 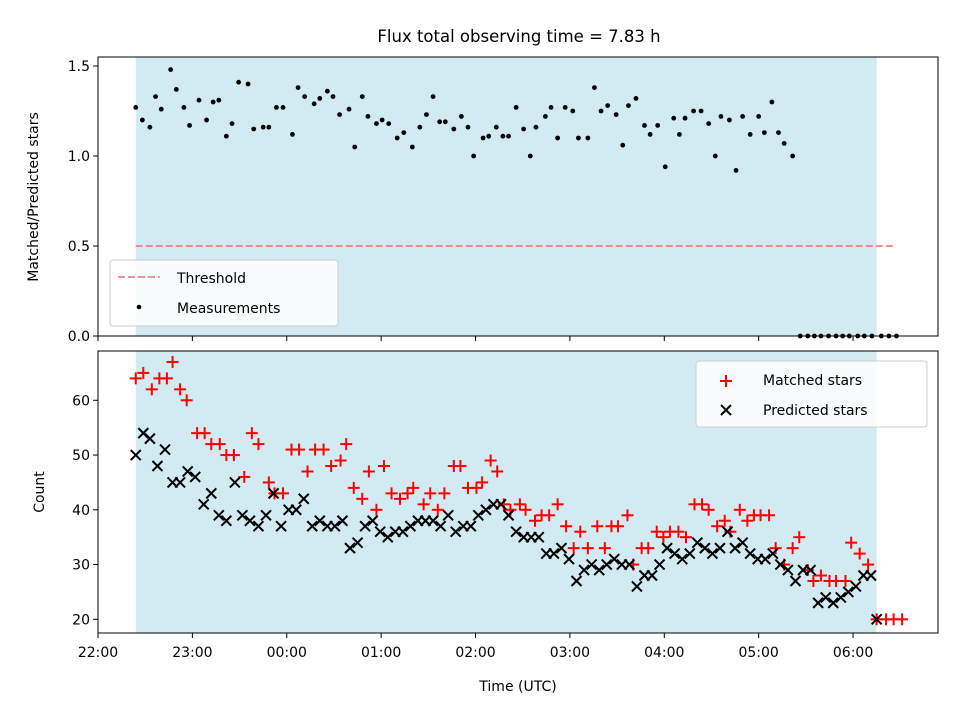 What do you see at coordinates (81, 566) in the screenshot?
I see `y-tick-label: 30` at bounding box center [81, 566].